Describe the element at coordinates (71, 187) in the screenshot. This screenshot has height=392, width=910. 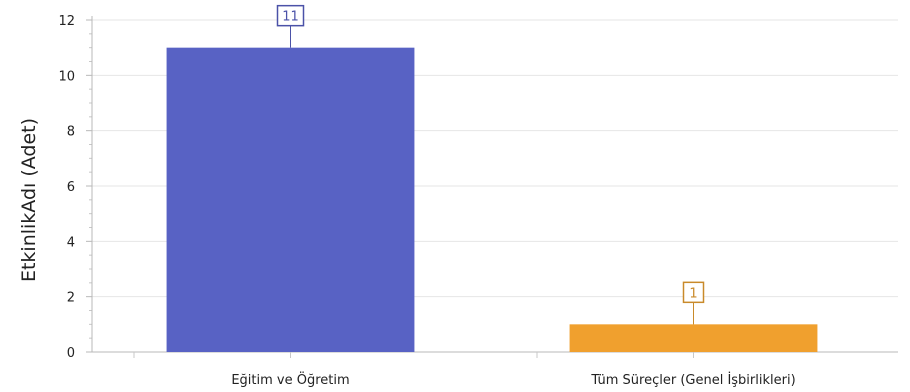
I see `y-tick-label: 6` at that location.